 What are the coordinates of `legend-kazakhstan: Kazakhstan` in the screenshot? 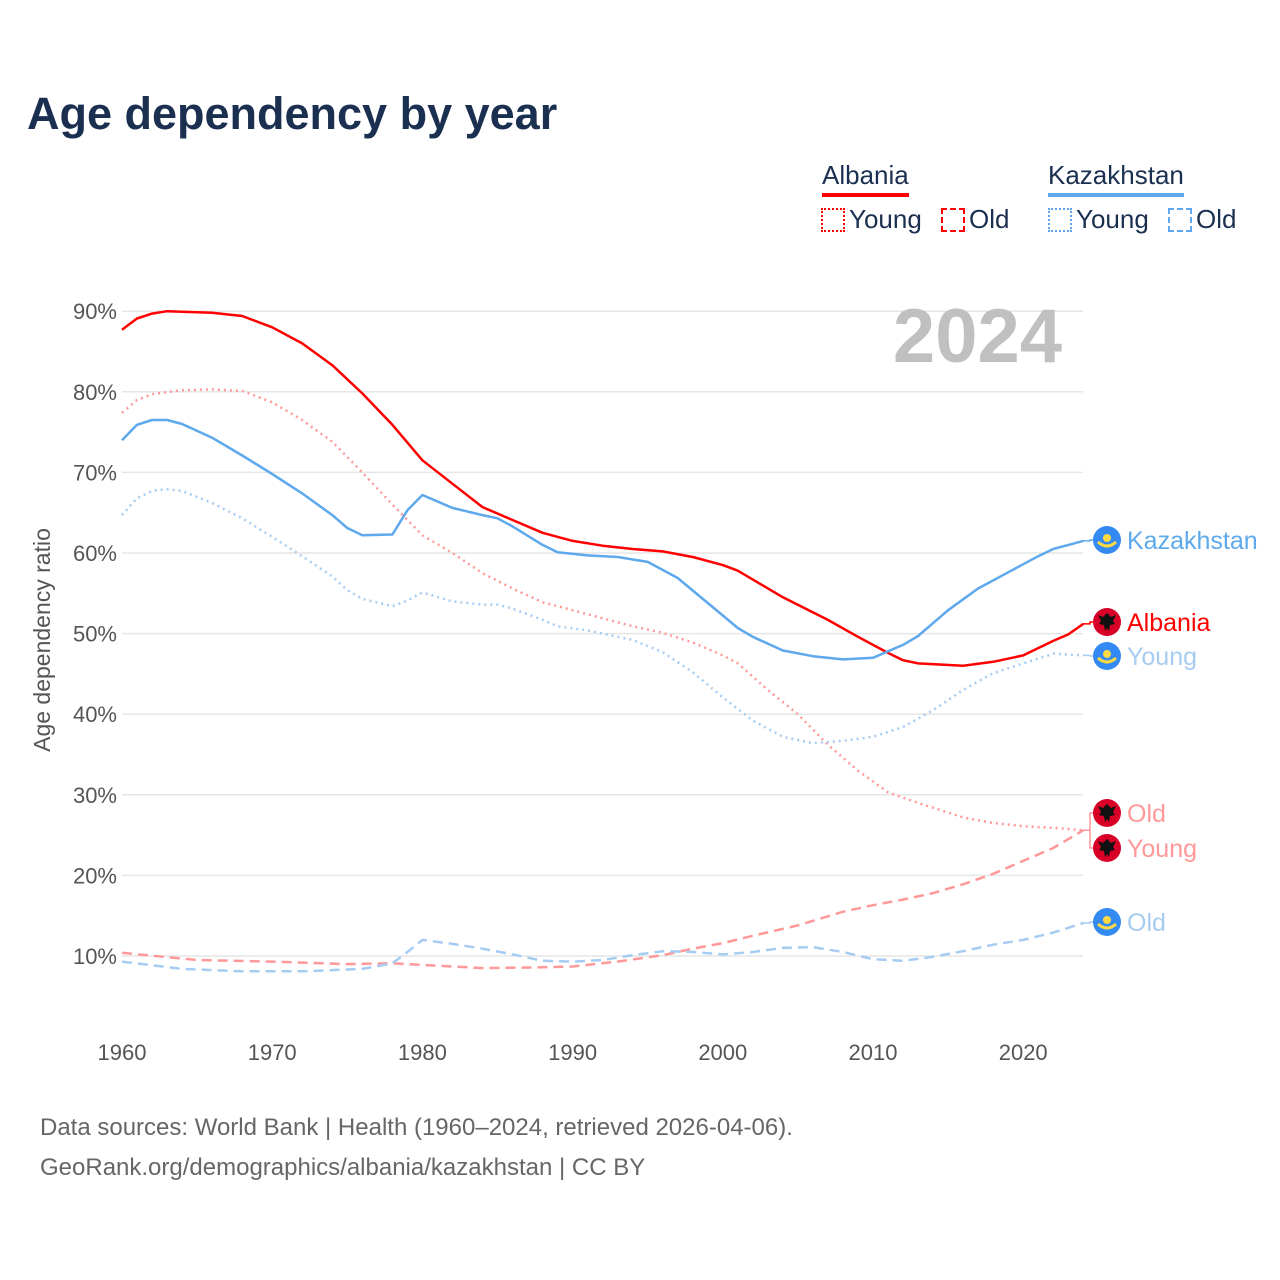 It's located at (1116, 178).